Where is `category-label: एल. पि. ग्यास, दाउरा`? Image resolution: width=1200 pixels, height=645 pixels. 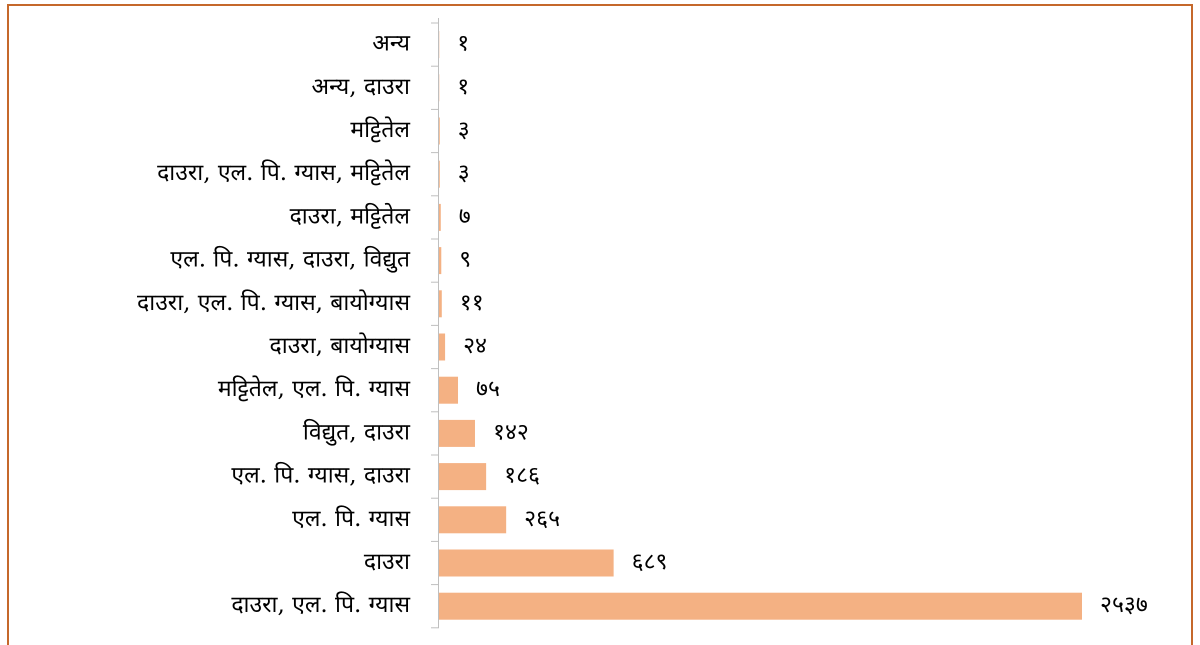
category-label: एल. पि. ग्यास, दाउरा is located at coordinates (321, 475).